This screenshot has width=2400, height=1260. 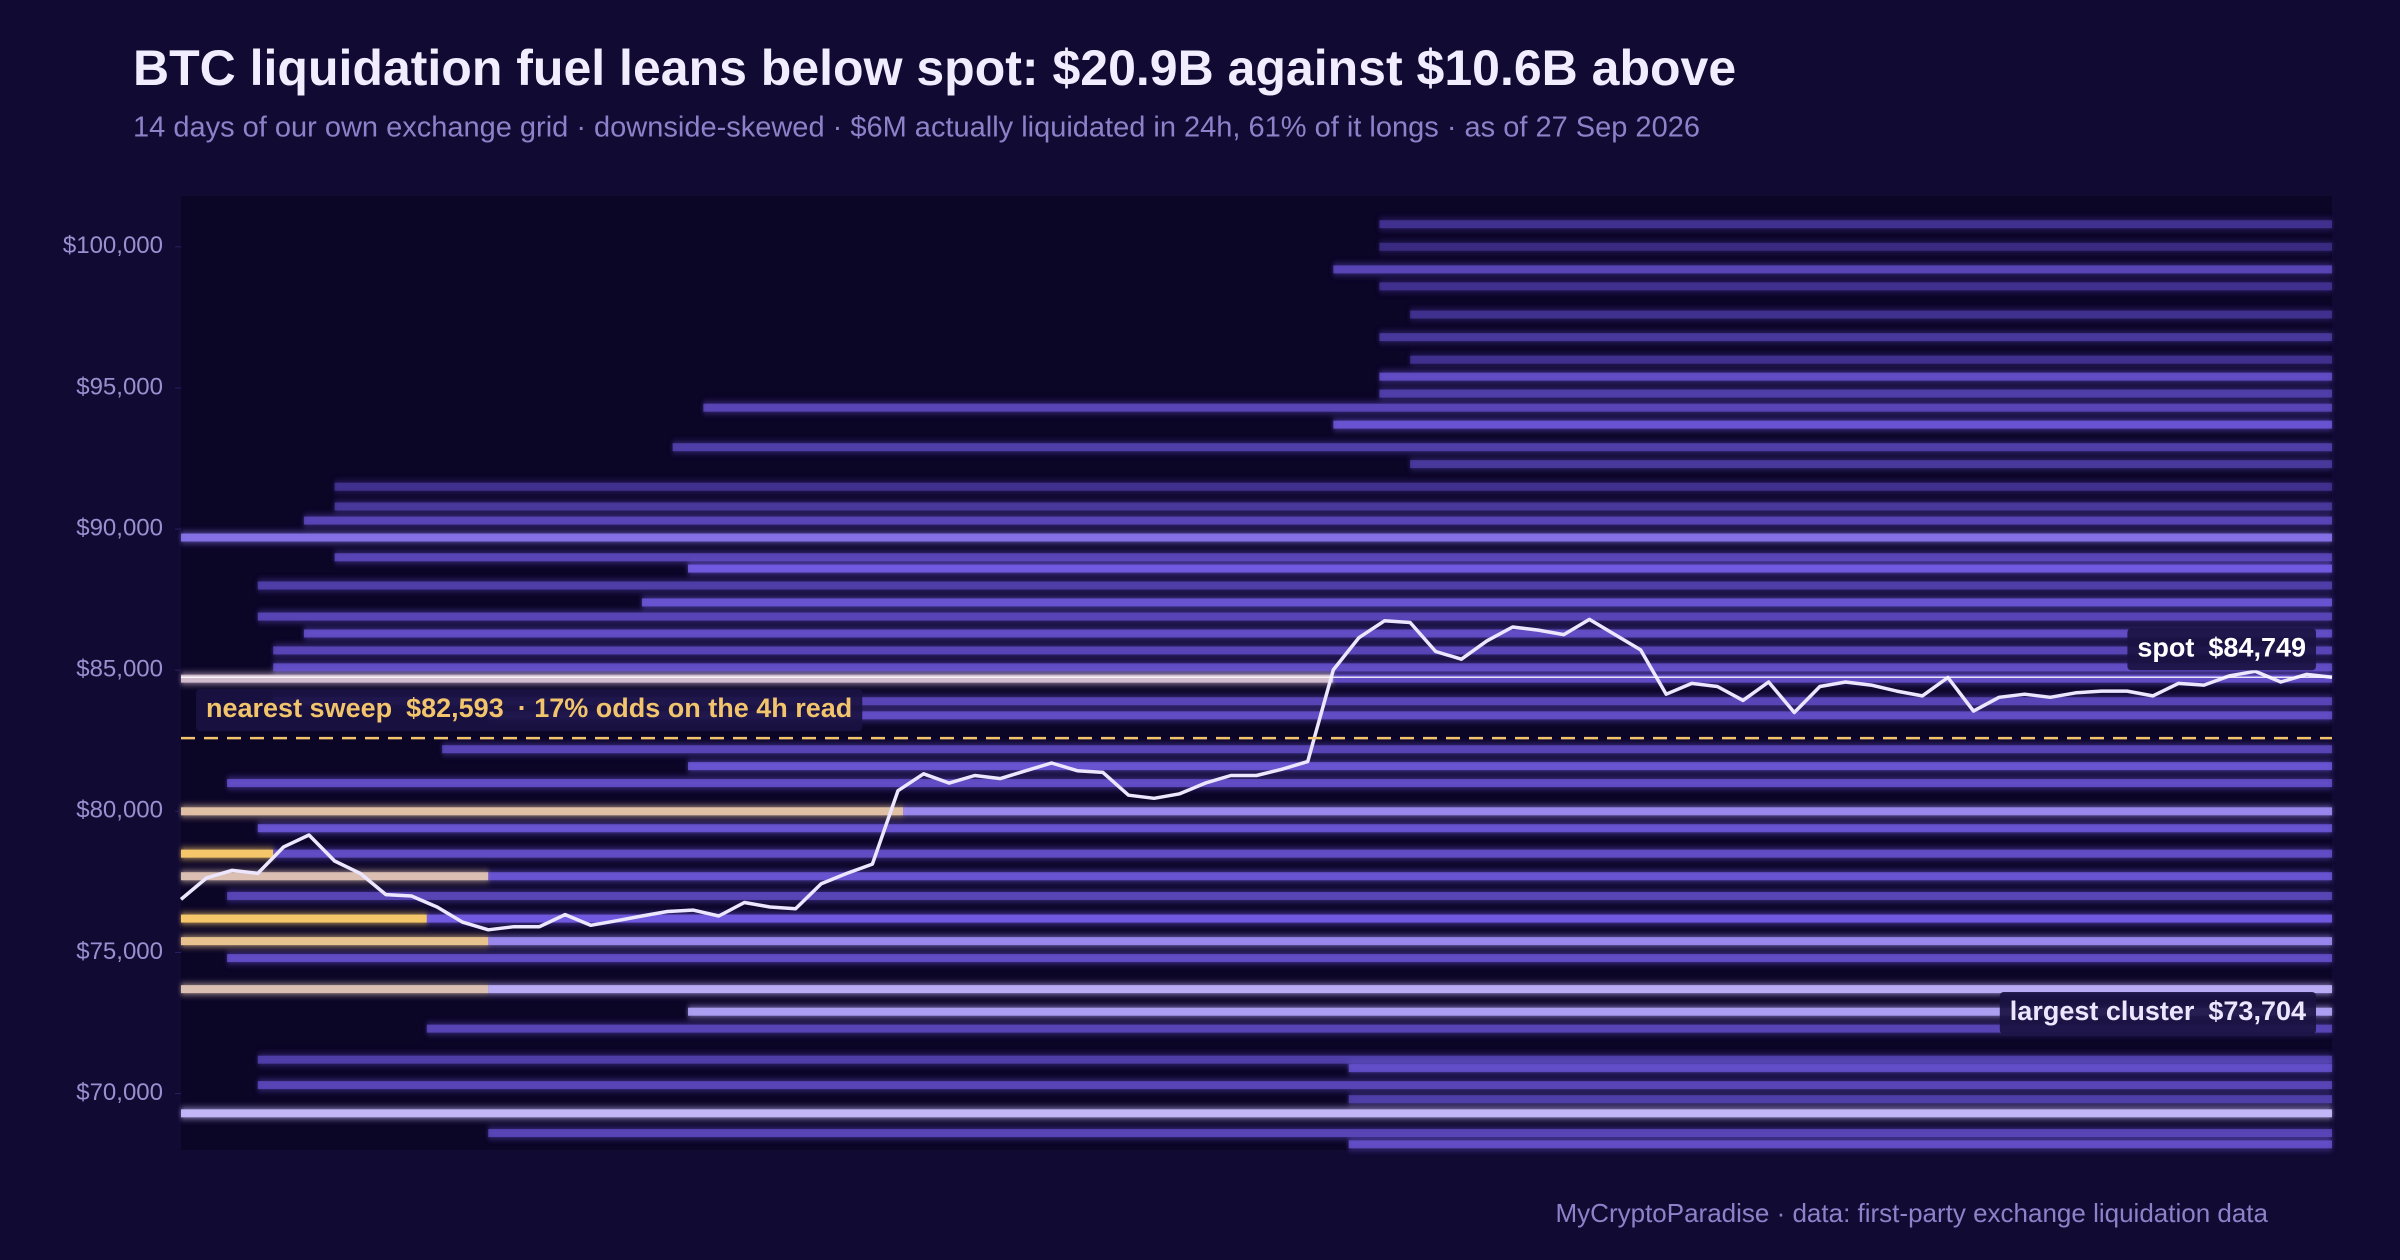 I want to click on y-tick-label: $95,000, so click(x=119, y=386).